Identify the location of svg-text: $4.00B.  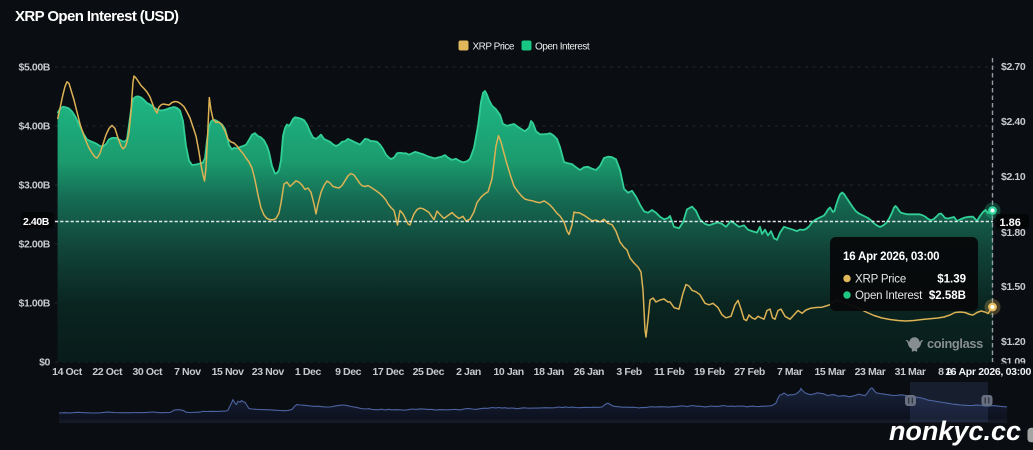
(35, 127).